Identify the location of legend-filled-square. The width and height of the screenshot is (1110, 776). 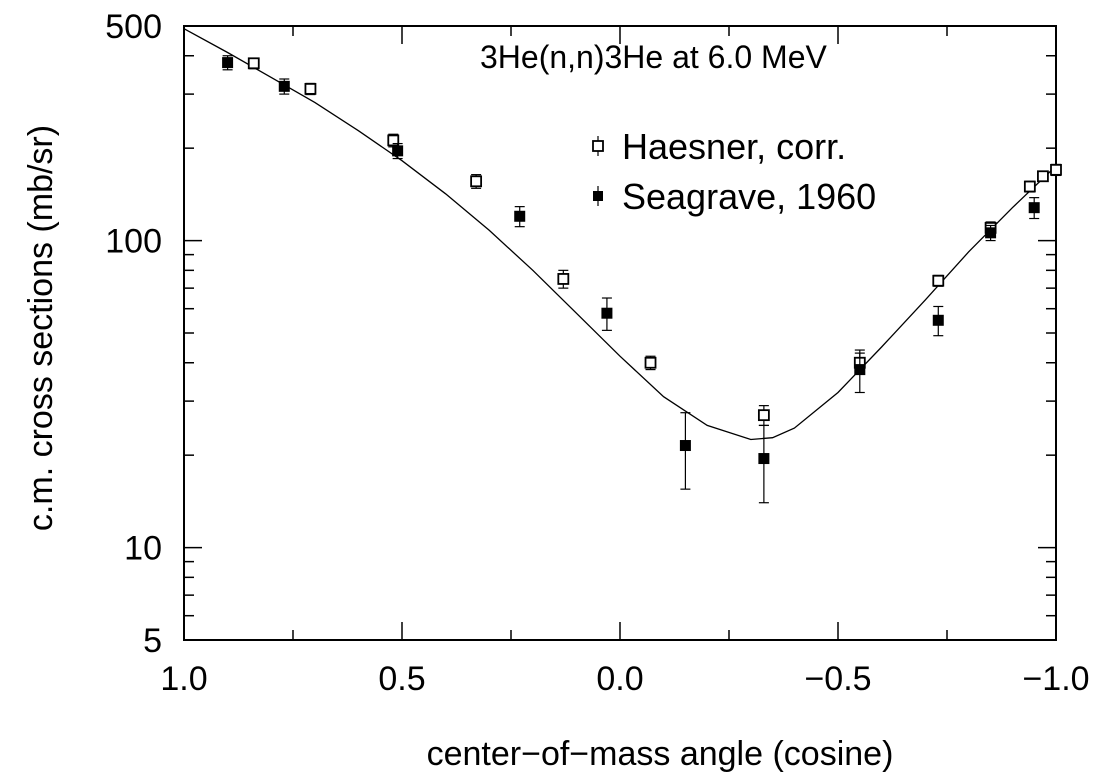
(598, 196).